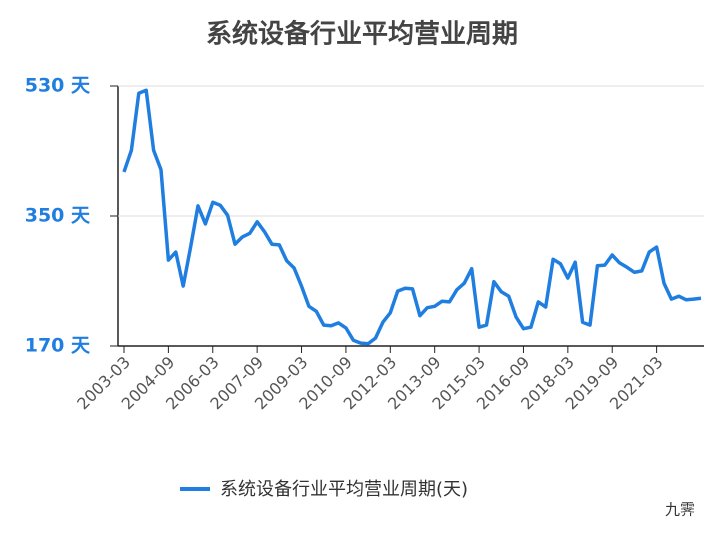  I want to click on chart-title: 系统设备行业平均营业周期, so click(362, 34).